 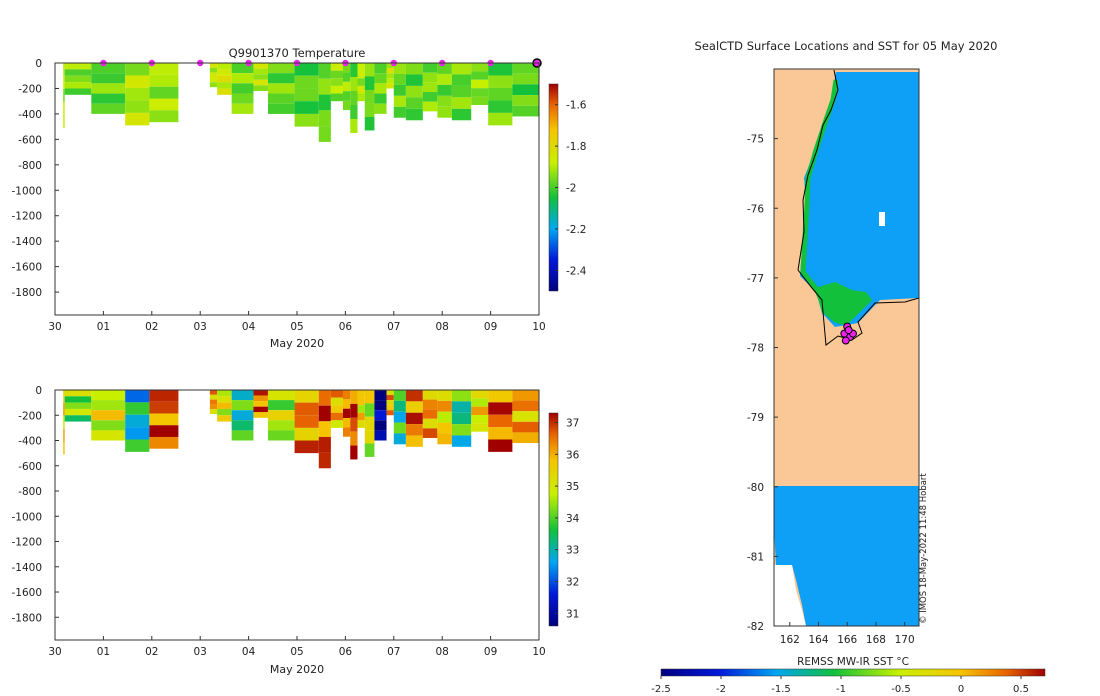 What do you see at coordinates (573, 519) in the screenshot?
I see `colorbar-tick-label: 34` at bounding box center [573, 519].